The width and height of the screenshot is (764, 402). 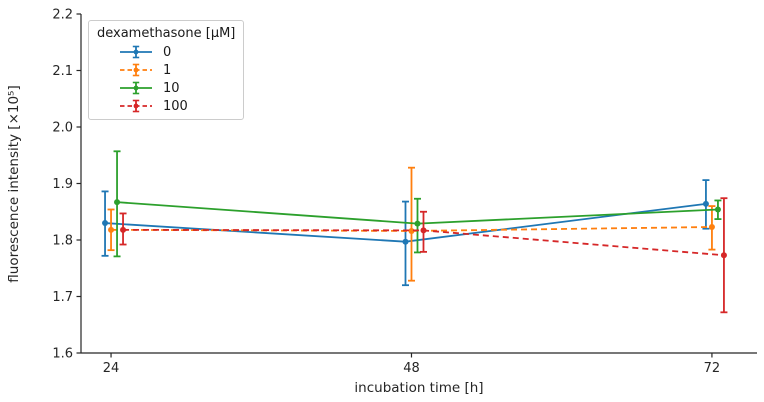 What do you see at coordinates (14, 183) in the screenshot?
I see `y-axis-label: fluorescence intensity [×10⁵]` at bounding box center [14, 183].